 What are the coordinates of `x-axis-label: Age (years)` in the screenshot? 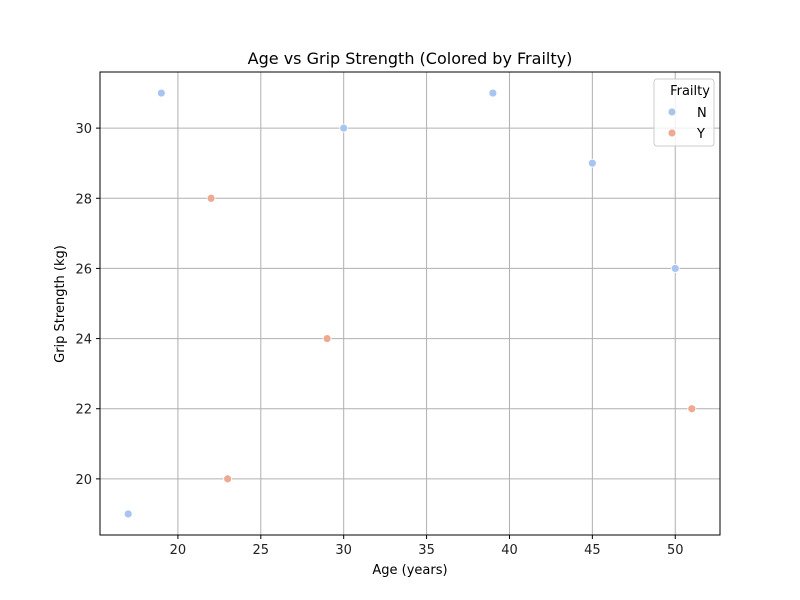 It's located at (409, 570).